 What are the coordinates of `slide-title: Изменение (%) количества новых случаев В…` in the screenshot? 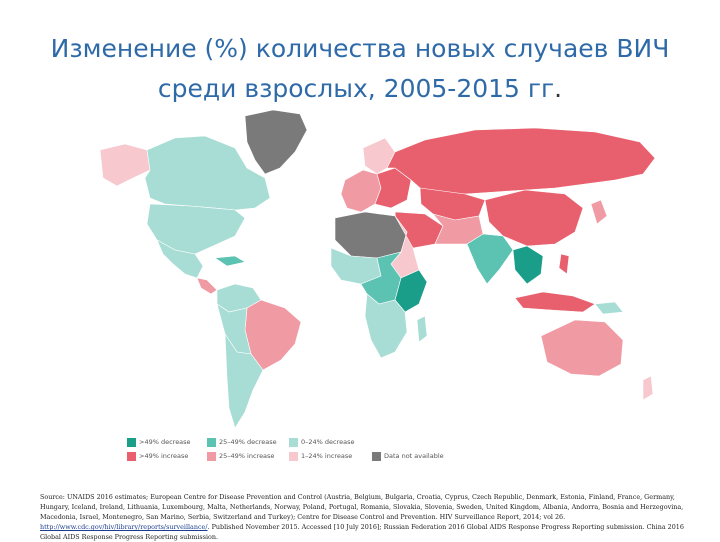 It's located at (360, 69).